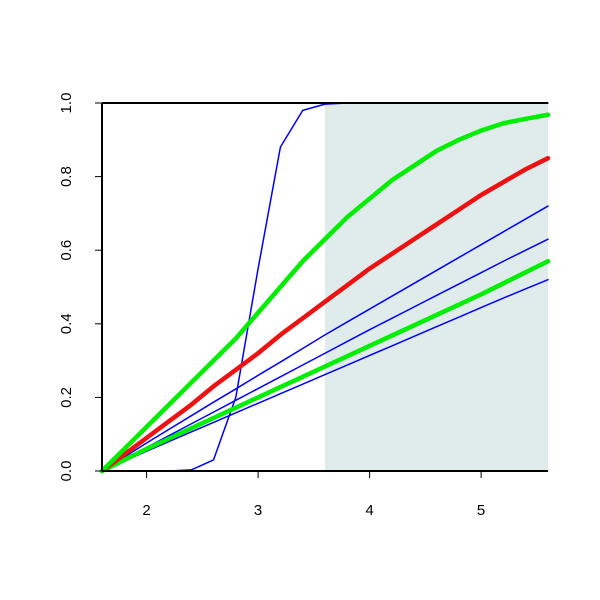 The image size is (600, 600). What do you see at coordinates (66, 176) in the screenshot?
I see `y-tick-label: 0.8` at bounding box center [66, 176].